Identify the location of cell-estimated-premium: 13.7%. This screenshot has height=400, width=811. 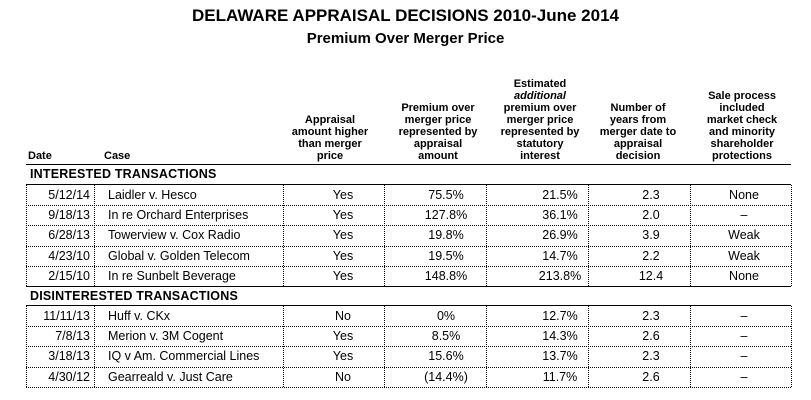
(560, 356).